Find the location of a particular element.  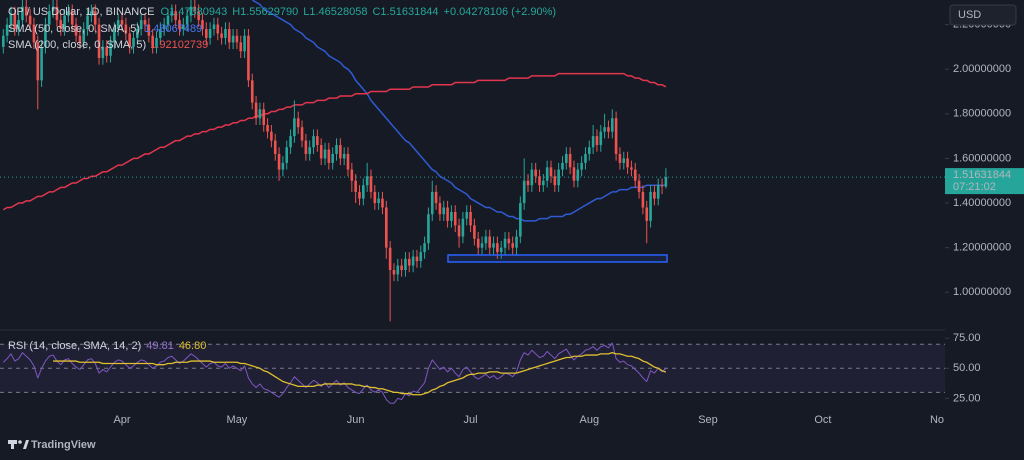

ohlc-open: O1.47380943 is located at coordinates (194, 12).